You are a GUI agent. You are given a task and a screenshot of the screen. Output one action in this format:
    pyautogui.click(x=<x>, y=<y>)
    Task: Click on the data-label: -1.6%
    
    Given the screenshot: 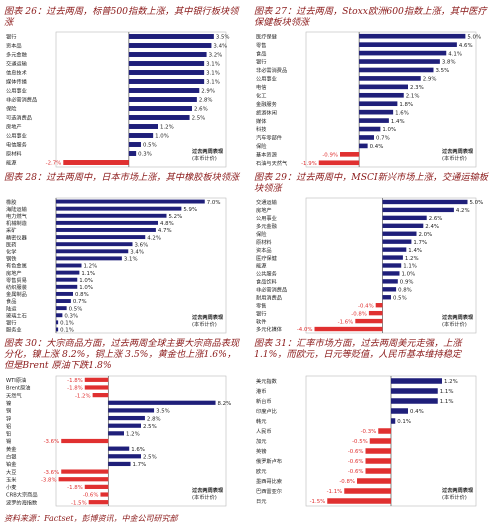 What is the action you would take?
    pyautogui.click(x=346, y=322)
    